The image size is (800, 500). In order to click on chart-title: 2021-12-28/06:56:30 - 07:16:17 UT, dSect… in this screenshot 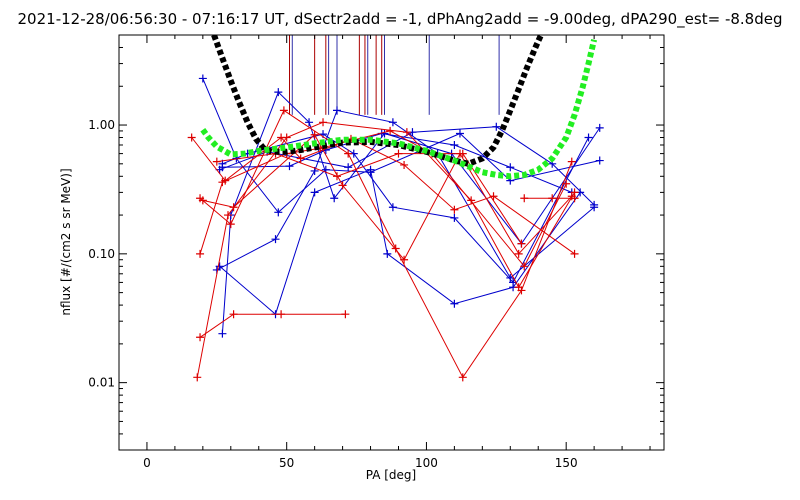, I will do `click(400, 19)`.